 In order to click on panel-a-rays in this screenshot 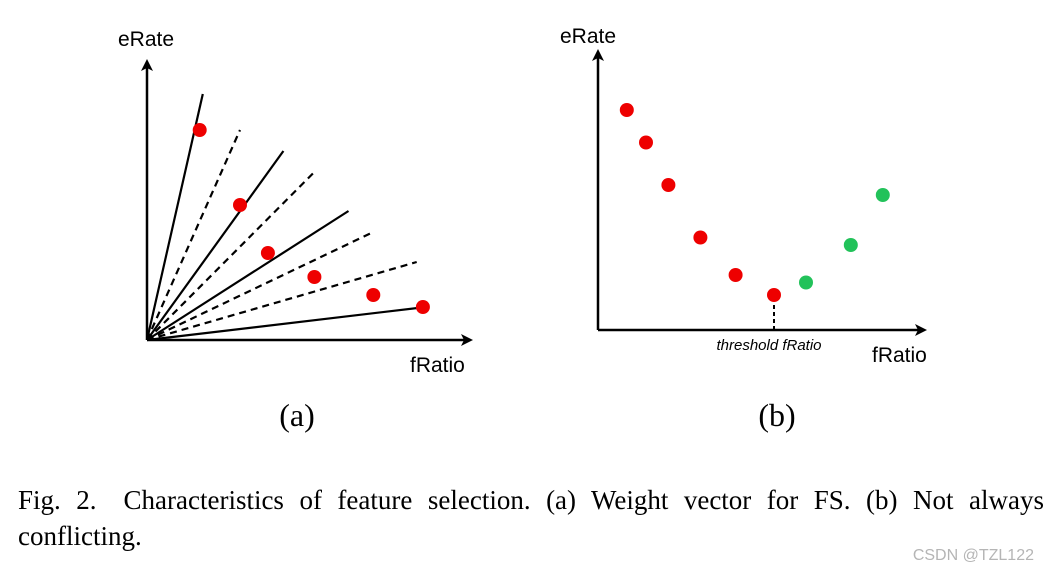, I will do `click(286, 217)`.